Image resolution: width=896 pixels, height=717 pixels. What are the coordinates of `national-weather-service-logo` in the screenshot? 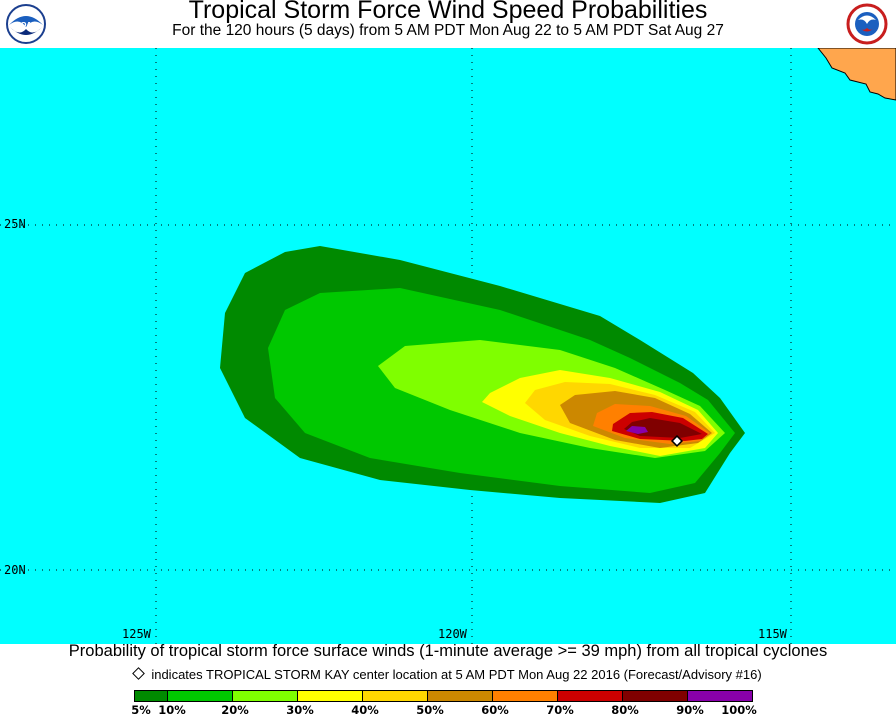 It's located at (867, 24).